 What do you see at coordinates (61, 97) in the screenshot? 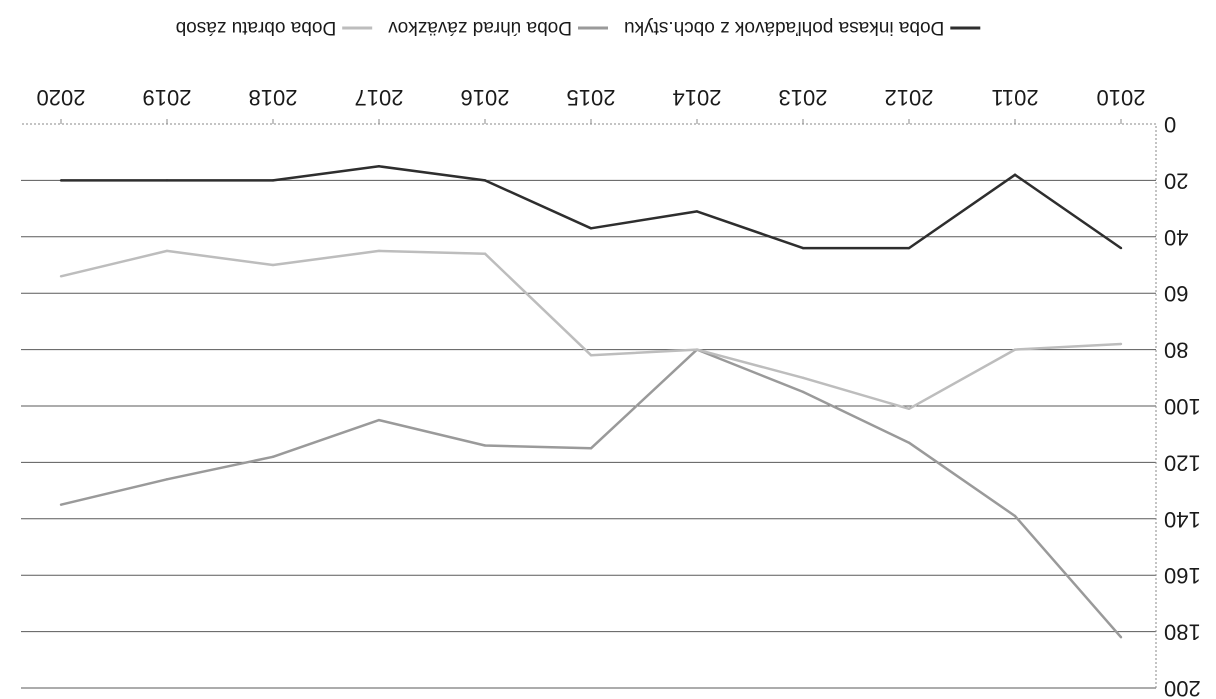
I see `x-tick-label-2020: 2020` at bounding box center [61, 97].